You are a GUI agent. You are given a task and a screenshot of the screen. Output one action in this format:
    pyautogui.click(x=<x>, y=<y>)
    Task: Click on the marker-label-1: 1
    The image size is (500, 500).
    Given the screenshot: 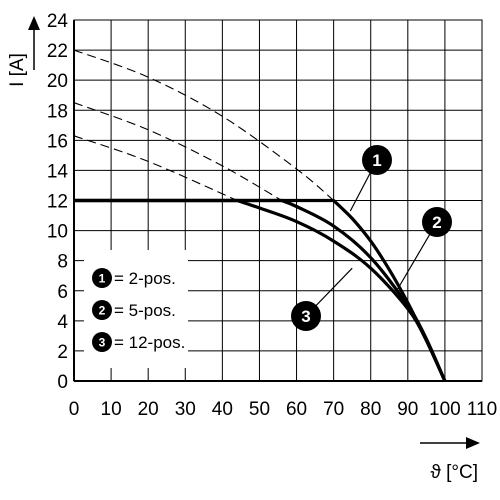 What is the action you would take?
    pyautogui.click(x=376, y=160)
    